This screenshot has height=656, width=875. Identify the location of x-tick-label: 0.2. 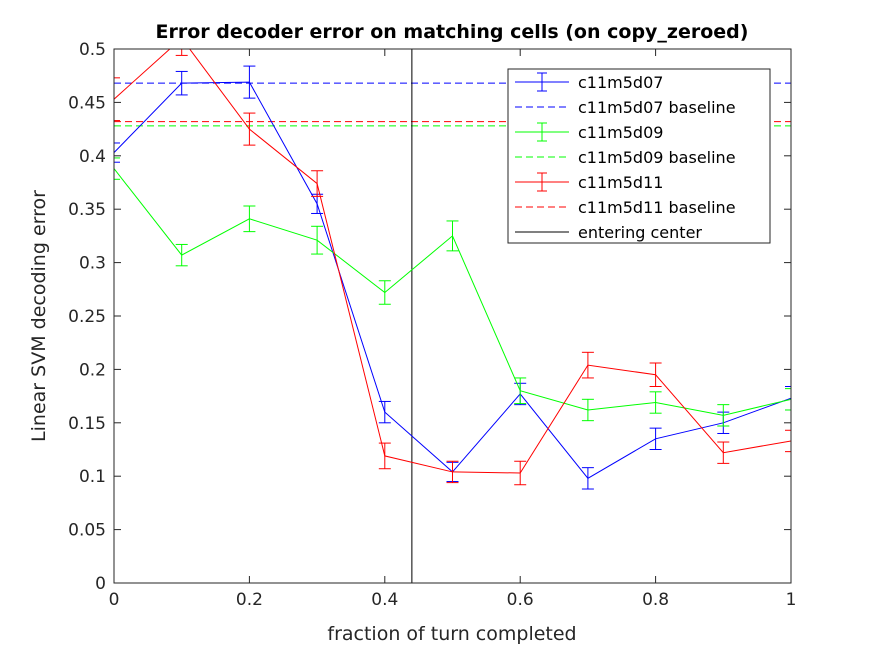
(249, 600).